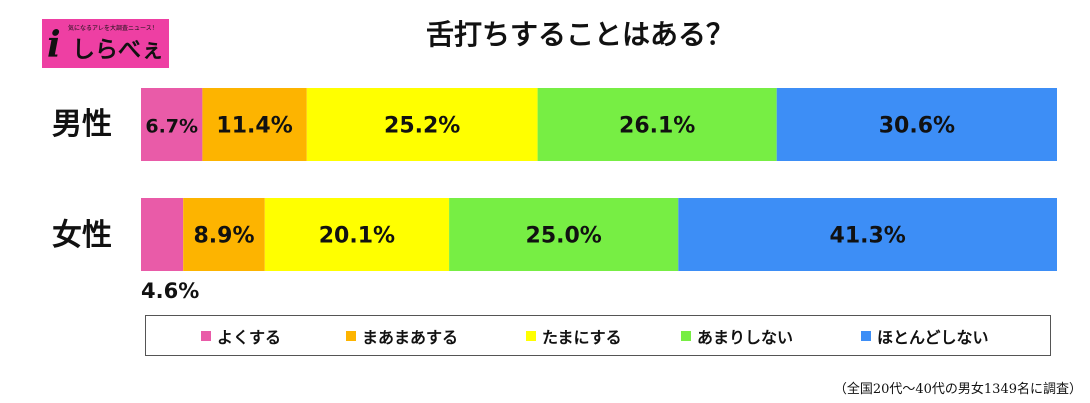  I want to click on bar-male-amari-shinai, so click(657, 124).